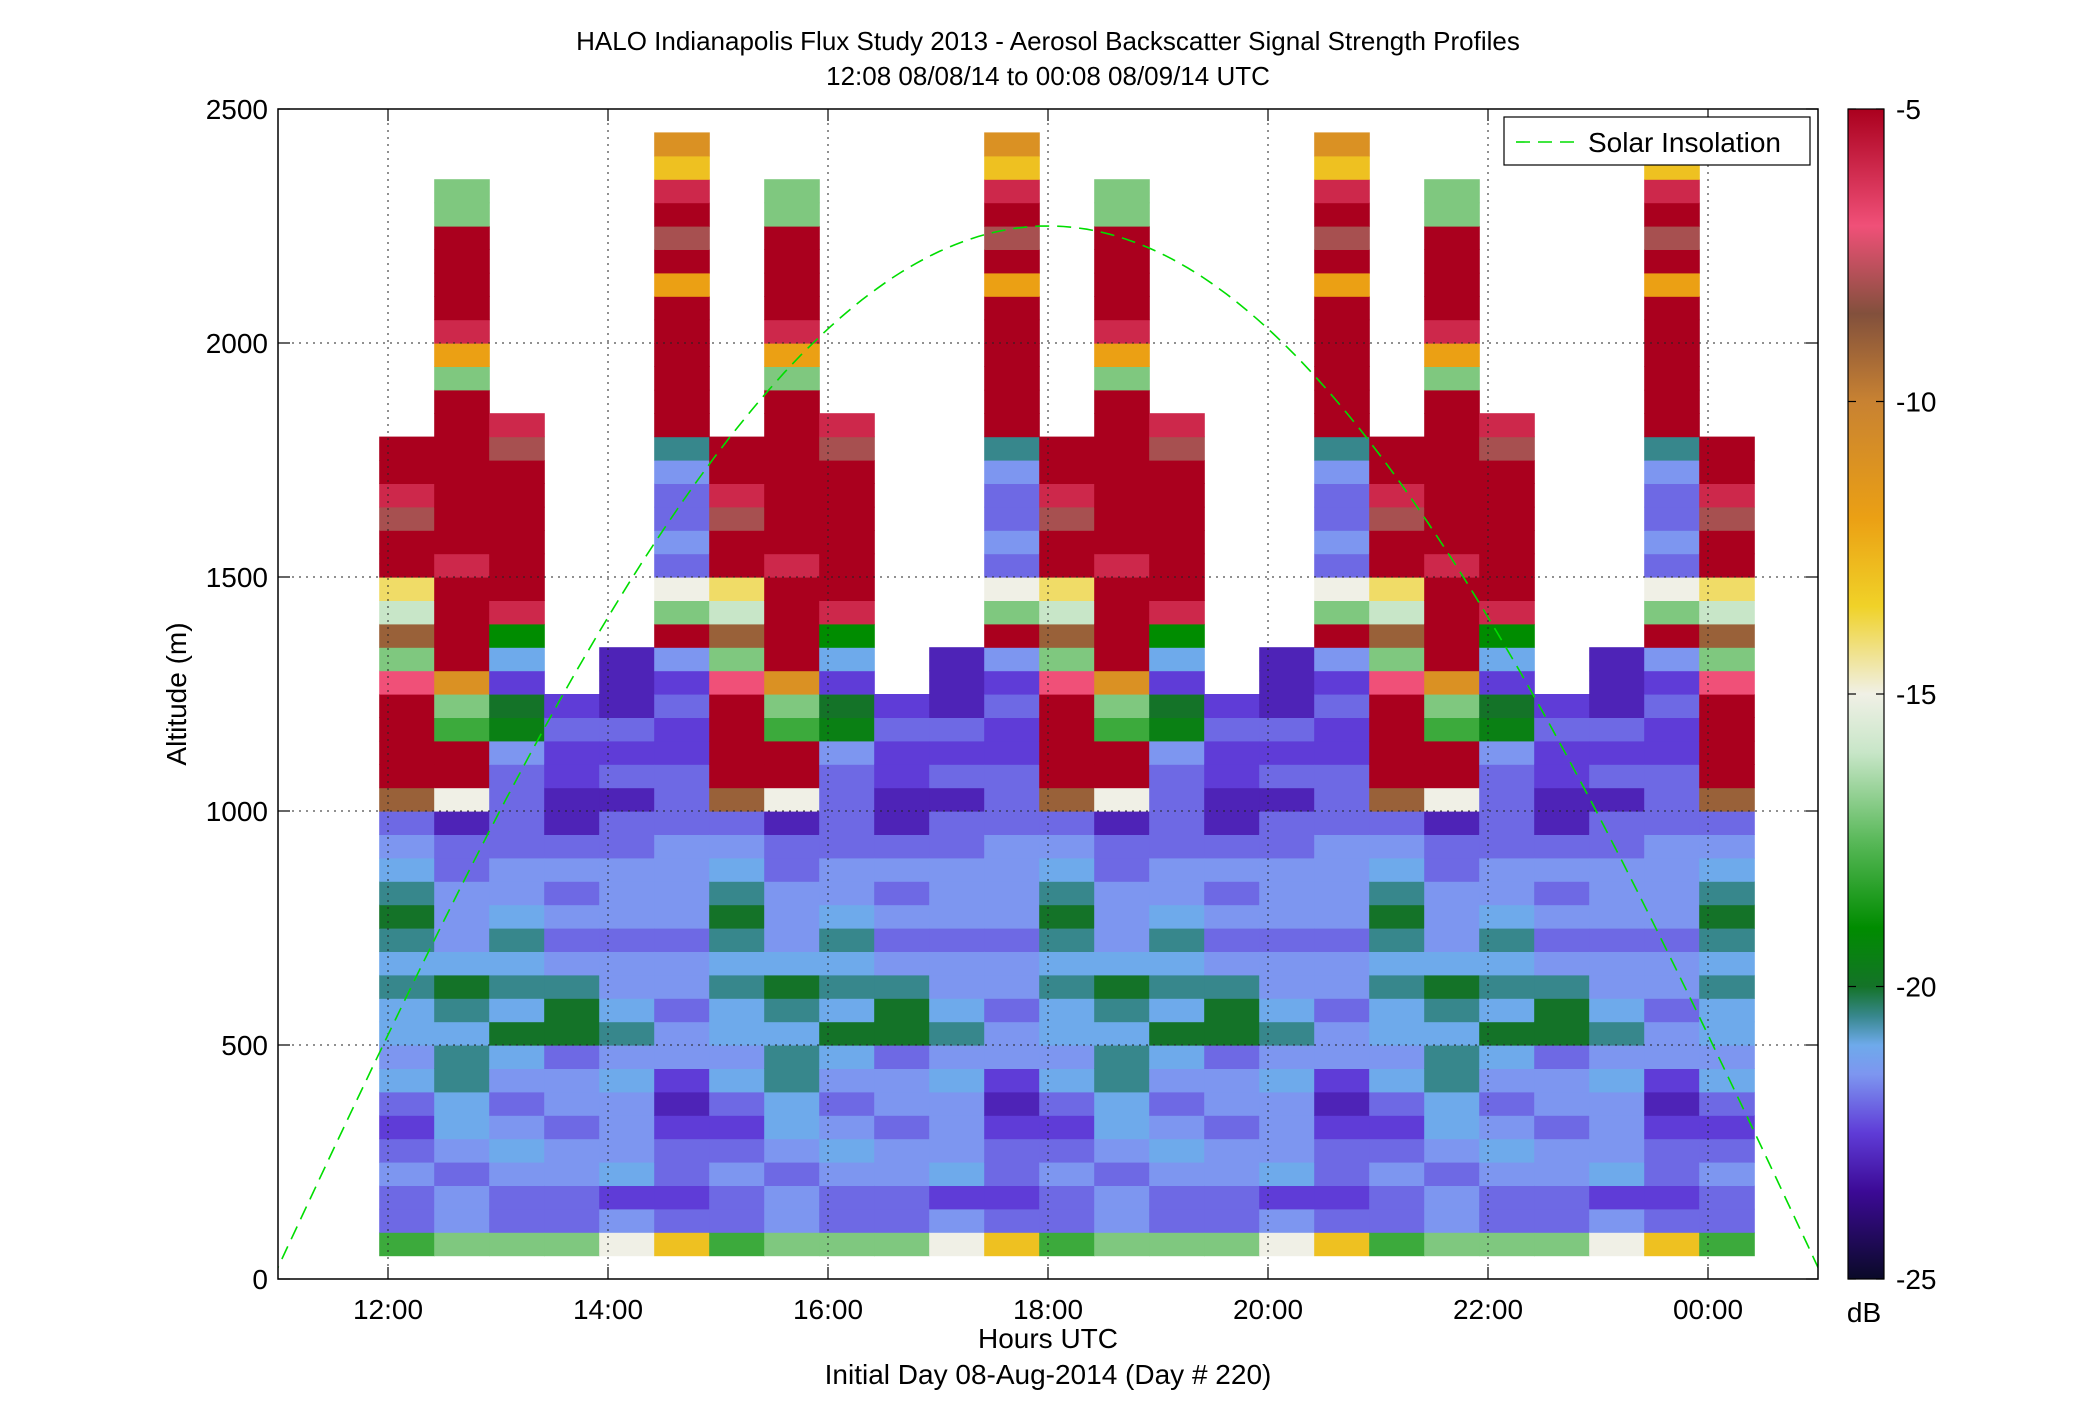 This screenshot has width=2098, height=1425. What do you see at coordinates (1916, 402) in the screenshot?
I see `colorbar-tick-label: -10` at bounding box center [1916, 402].